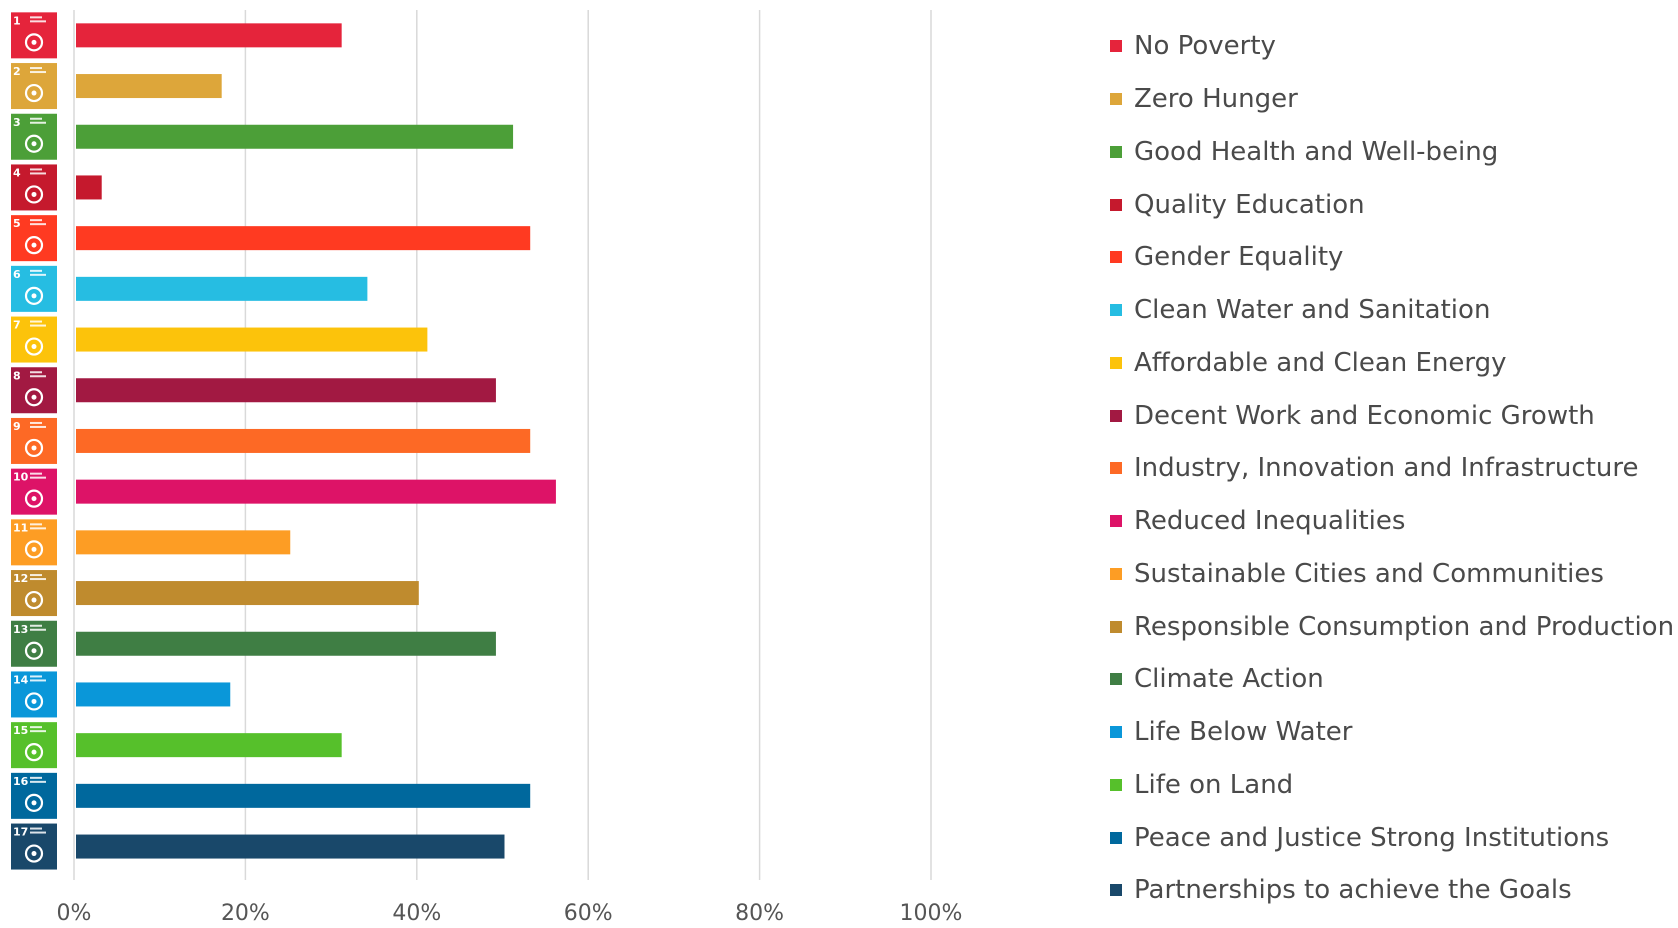 The image size is (1678, 928). I want to click on sdg-icon: 13, so click(34, 643).